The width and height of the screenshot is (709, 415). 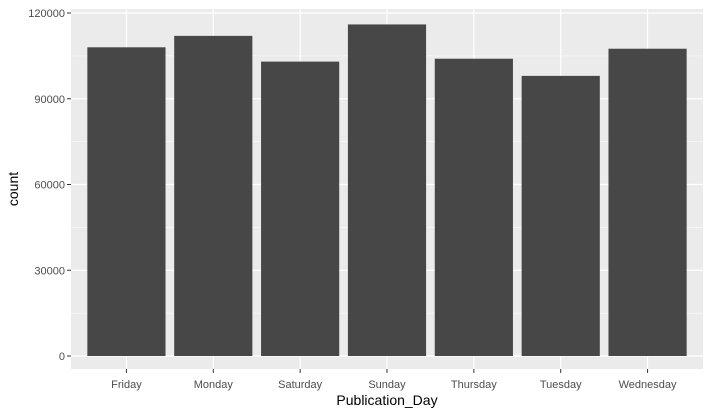 I want to click on x-tick-label: Monday, so click(x=214, y=385).